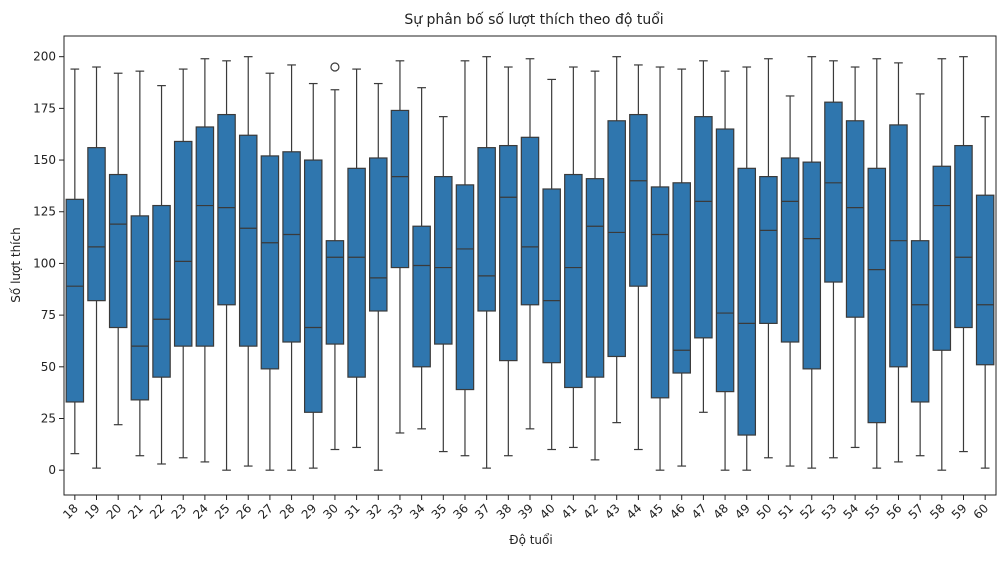 This screenshot has width=1006, height=563. I want to click on x-tick-label: 50, so click(764, 511).